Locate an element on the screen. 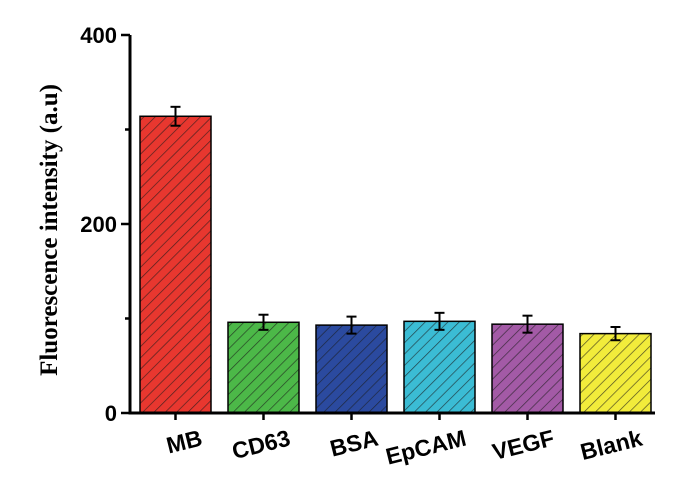  y-axis-label: Fluorescence intensity (a.u) is located at coordinates (49, 230).